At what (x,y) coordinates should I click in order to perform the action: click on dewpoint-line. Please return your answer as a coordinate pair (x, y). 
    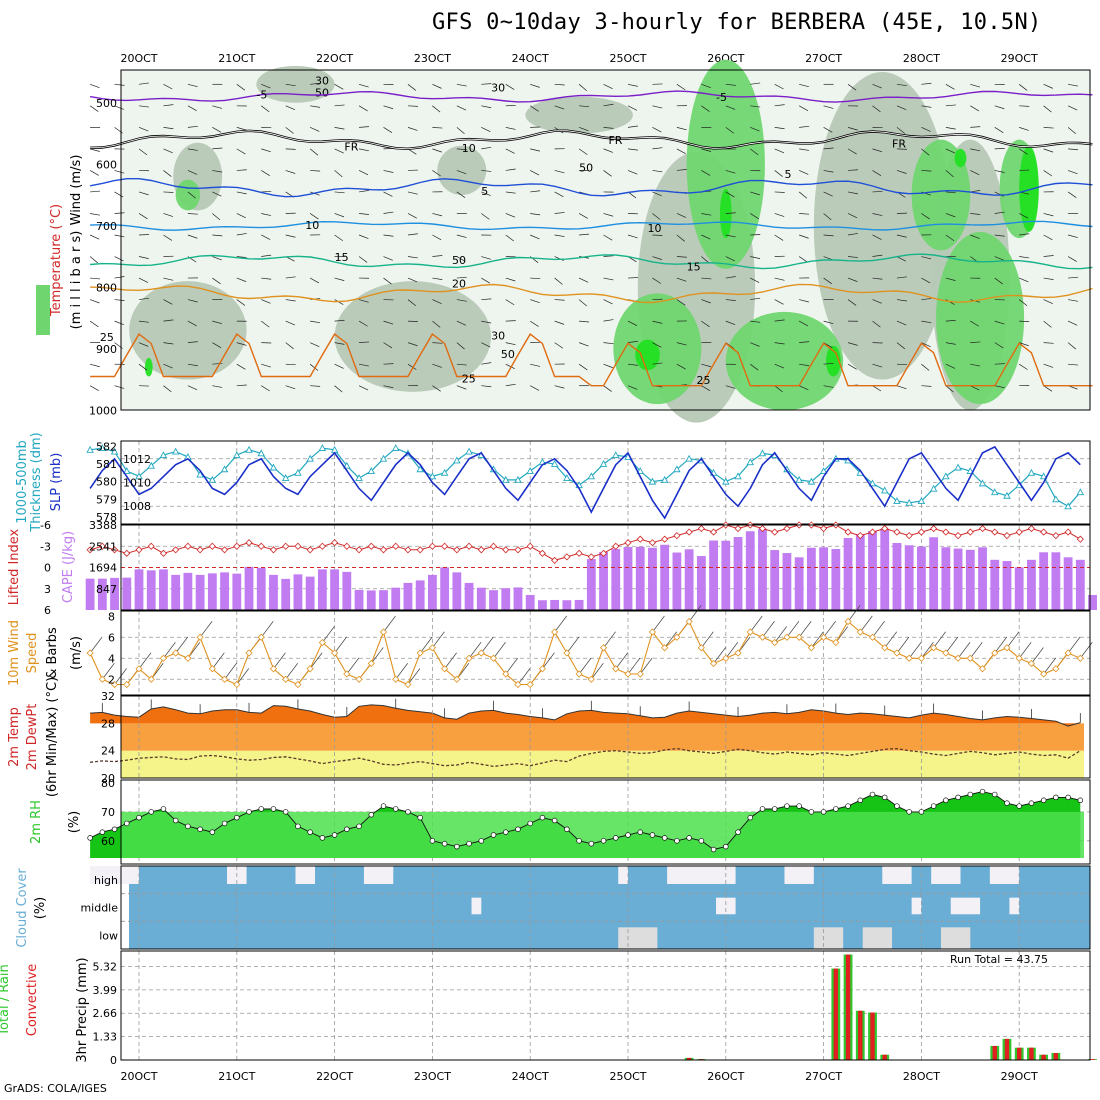
    Looking at the image, I should click on (585, 757).